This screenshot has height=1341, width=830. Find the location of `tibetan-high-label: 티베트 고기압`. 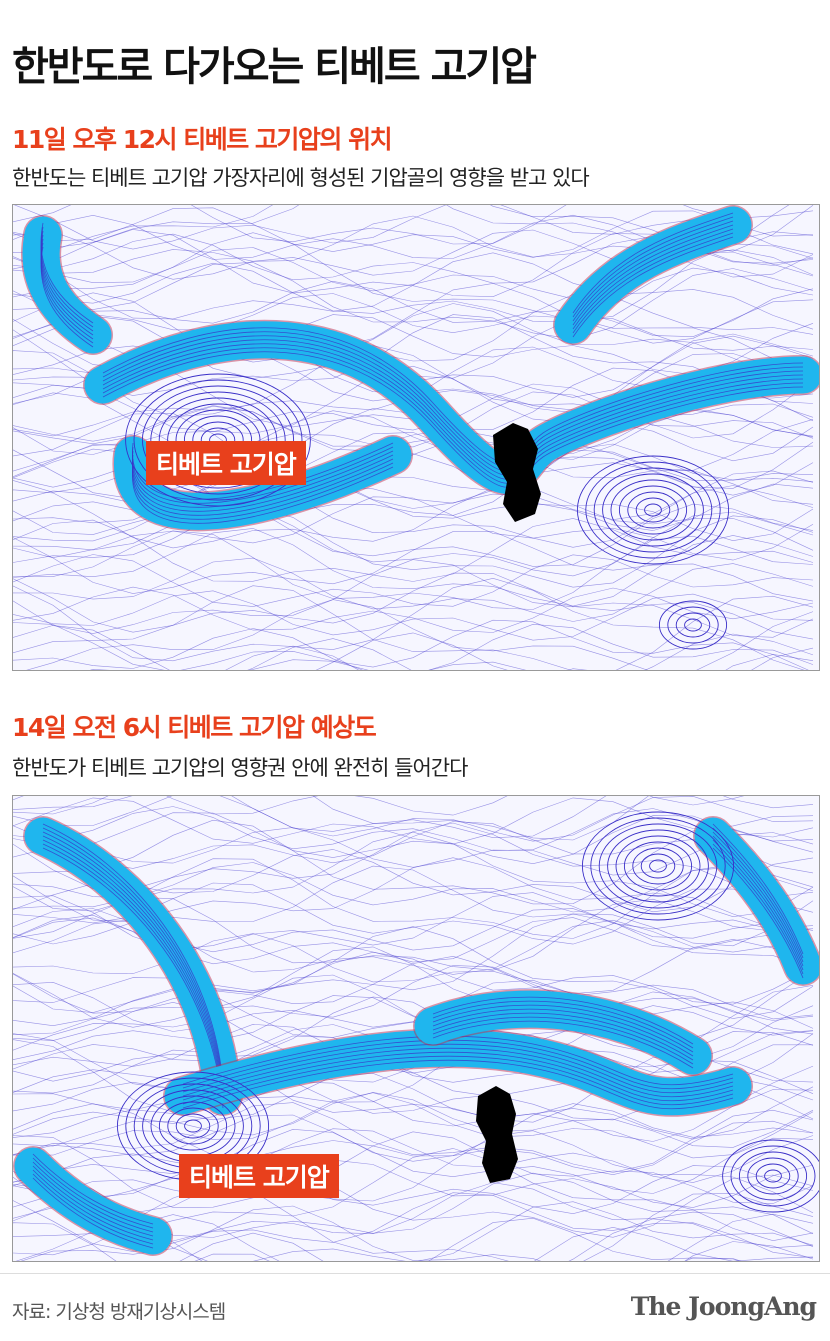

tibetan-high-label: 티베트 고기압 is located at coordinates (259, 1176).